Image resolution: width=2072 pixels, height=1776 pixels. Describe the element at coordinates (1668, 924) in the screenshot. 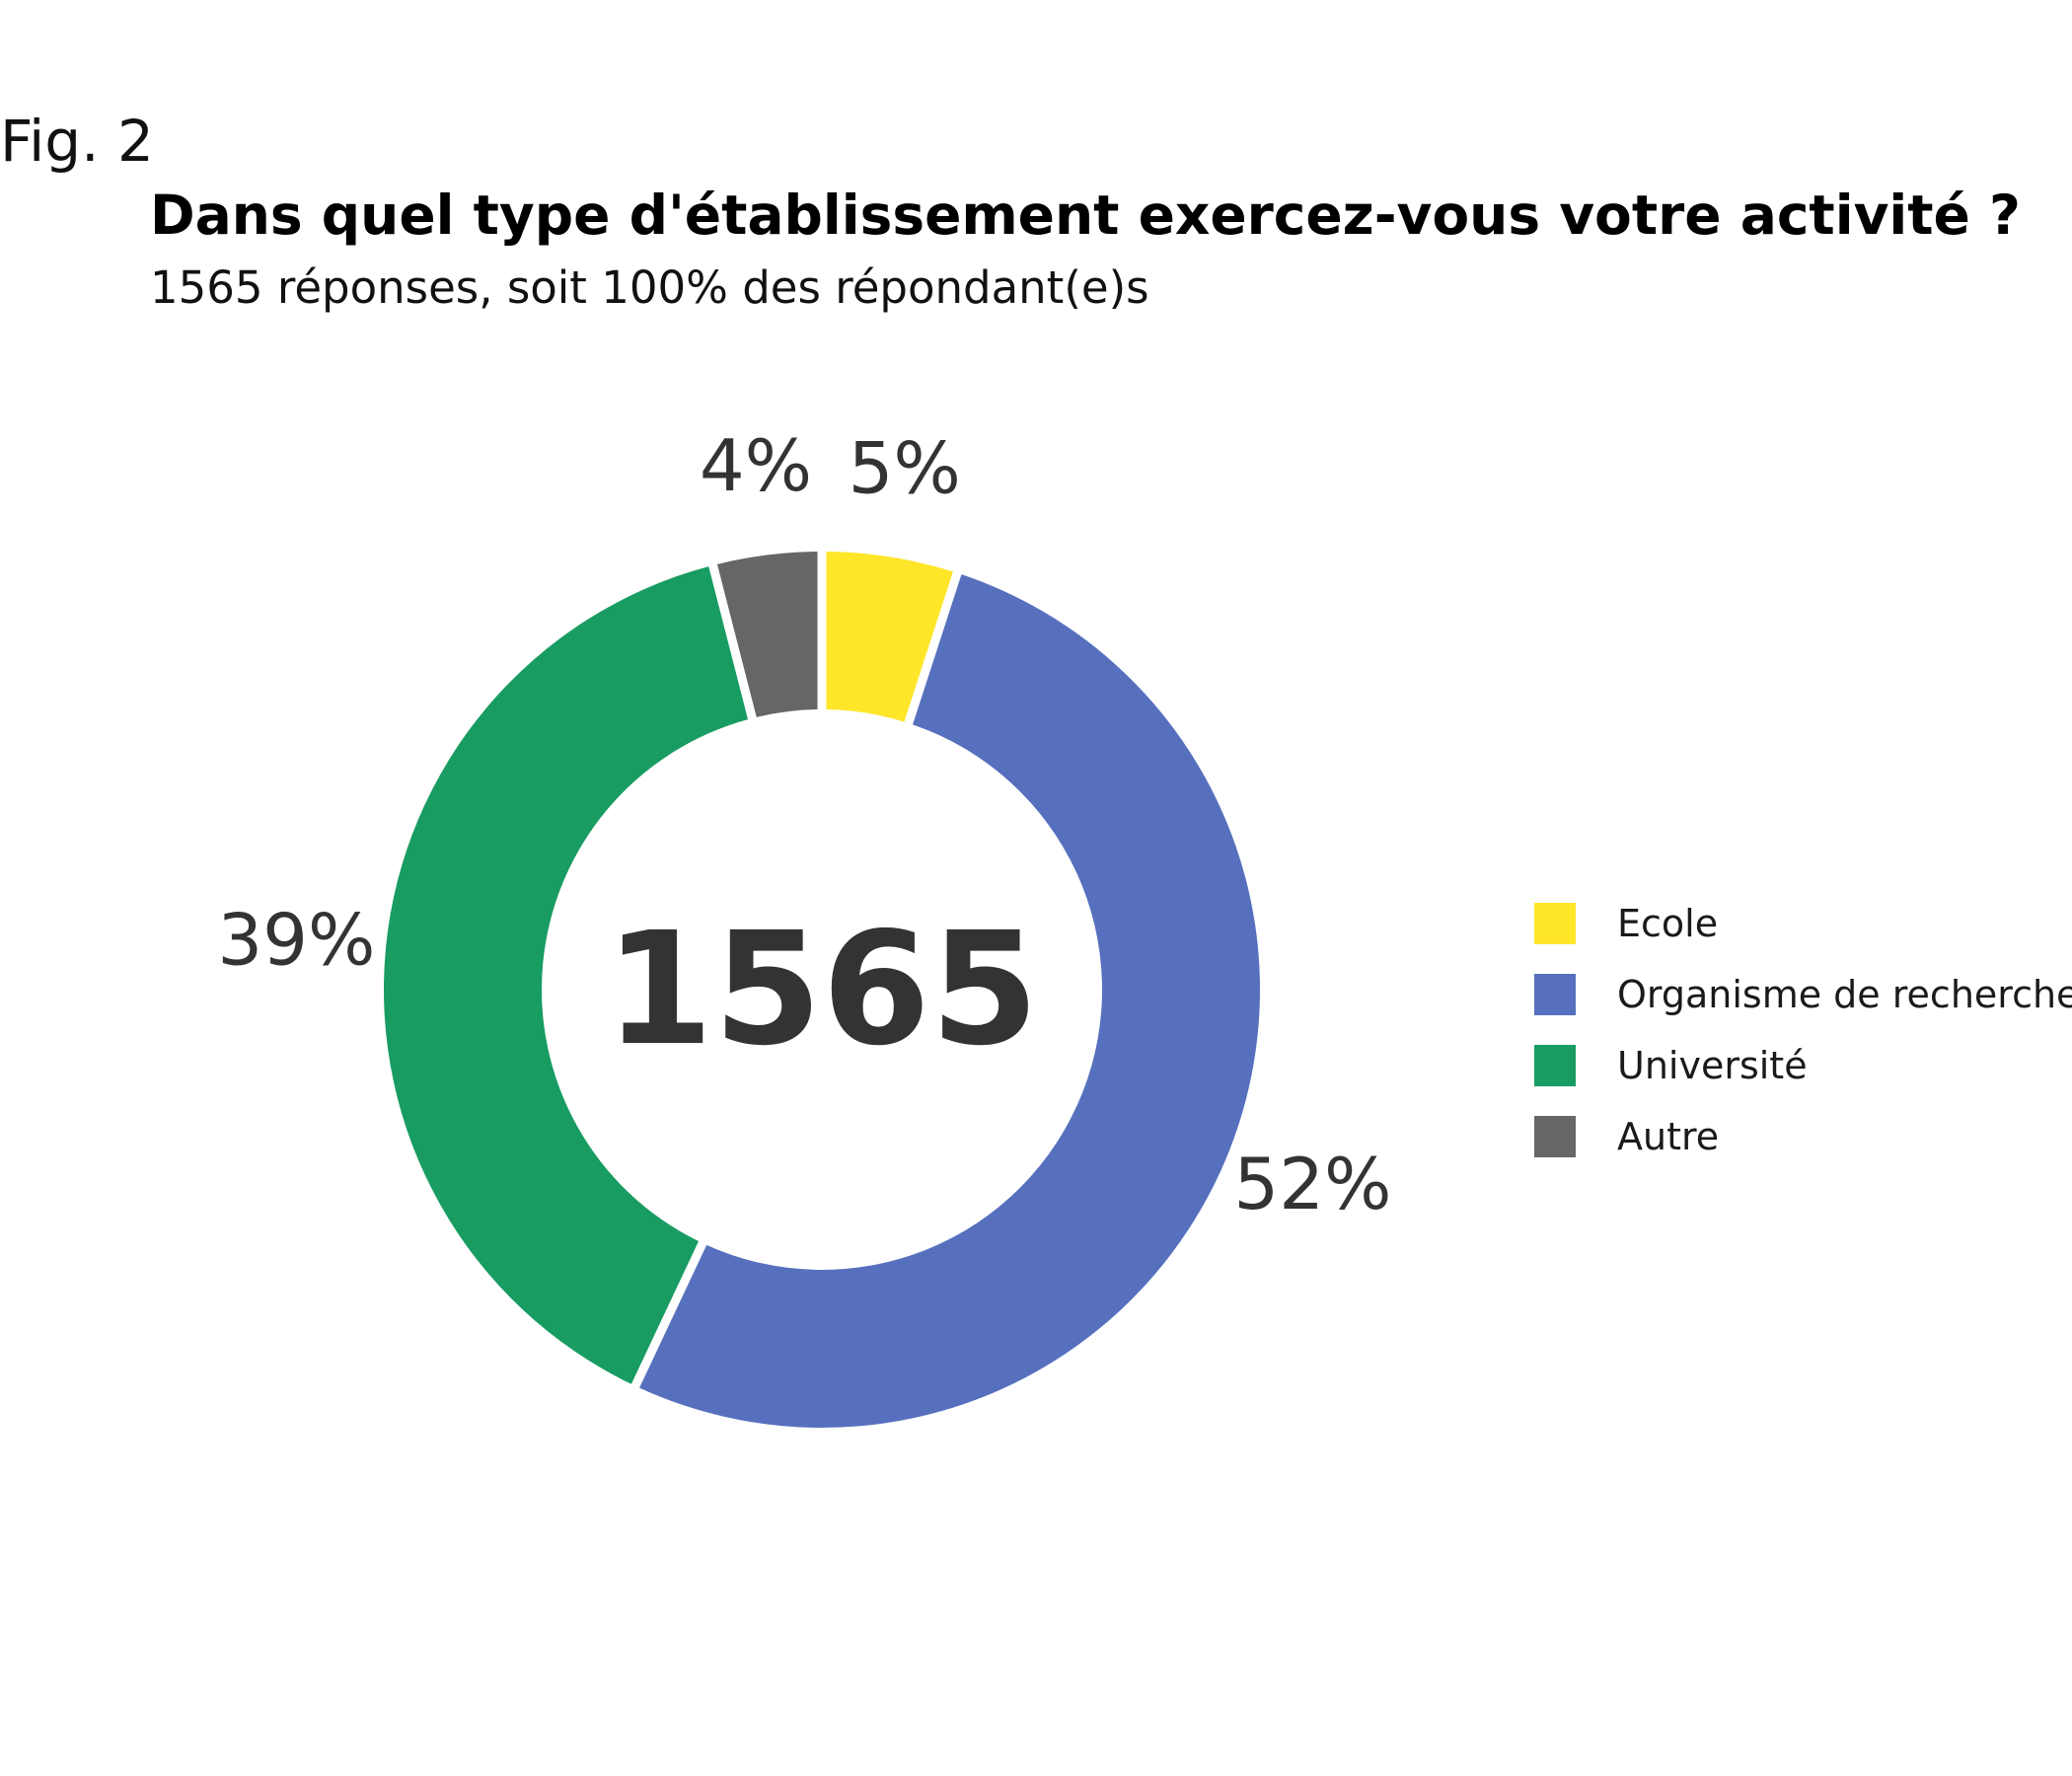

I see `legend-label: Ecole` at that location.